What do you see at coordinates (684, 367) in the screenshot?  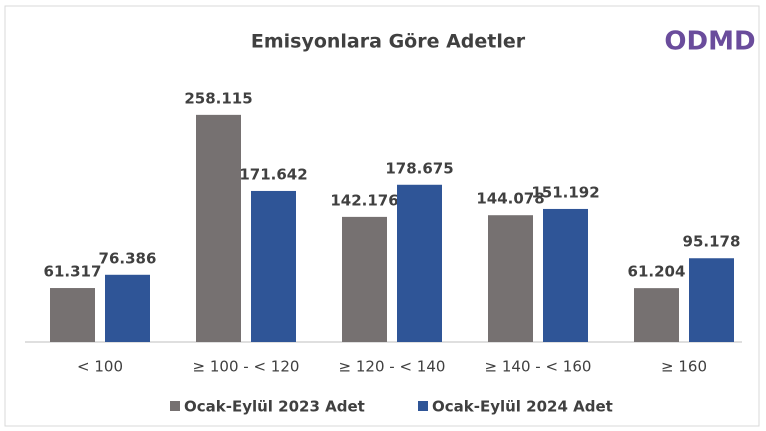 I see `x-tick-label: ≥ 160` at bounding box center [684, 367].